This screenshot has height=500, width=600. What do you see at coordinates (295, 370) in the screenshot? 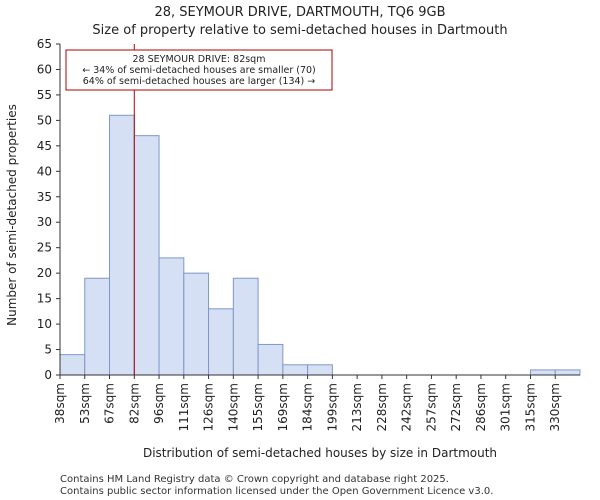
I see `bar-169sqm` at bounding box center [295, 370].